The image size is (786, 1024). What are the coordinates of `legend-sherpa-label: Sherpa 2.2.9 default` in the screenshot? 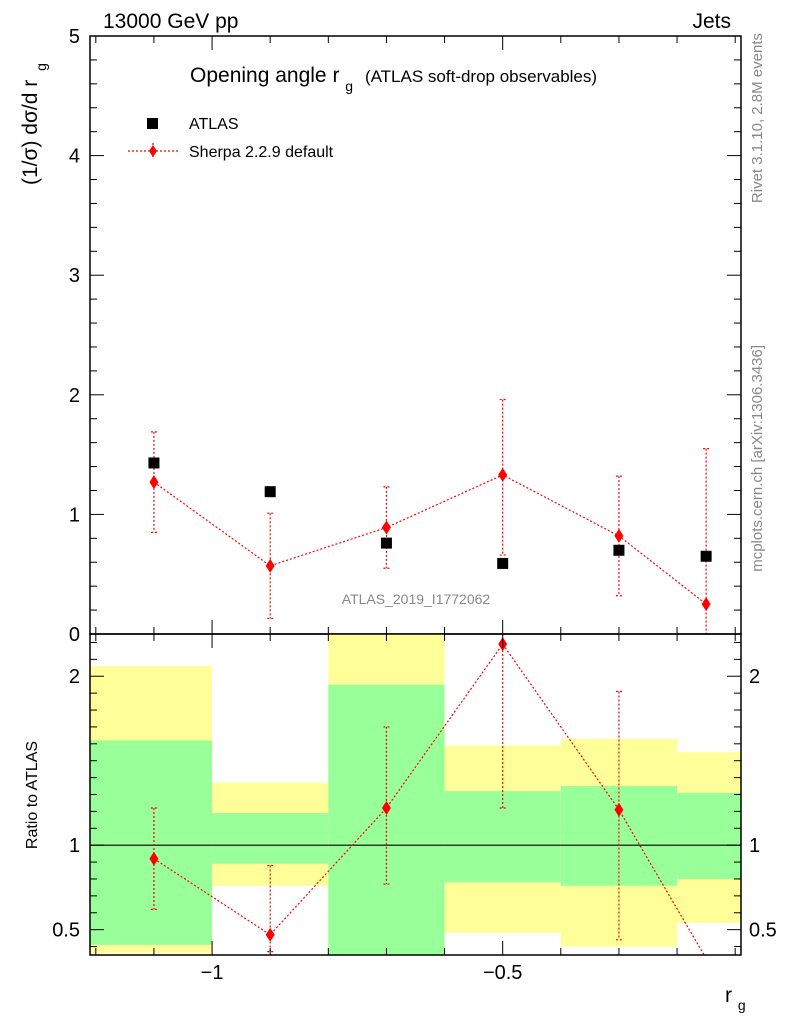 It's located at (261, 152).